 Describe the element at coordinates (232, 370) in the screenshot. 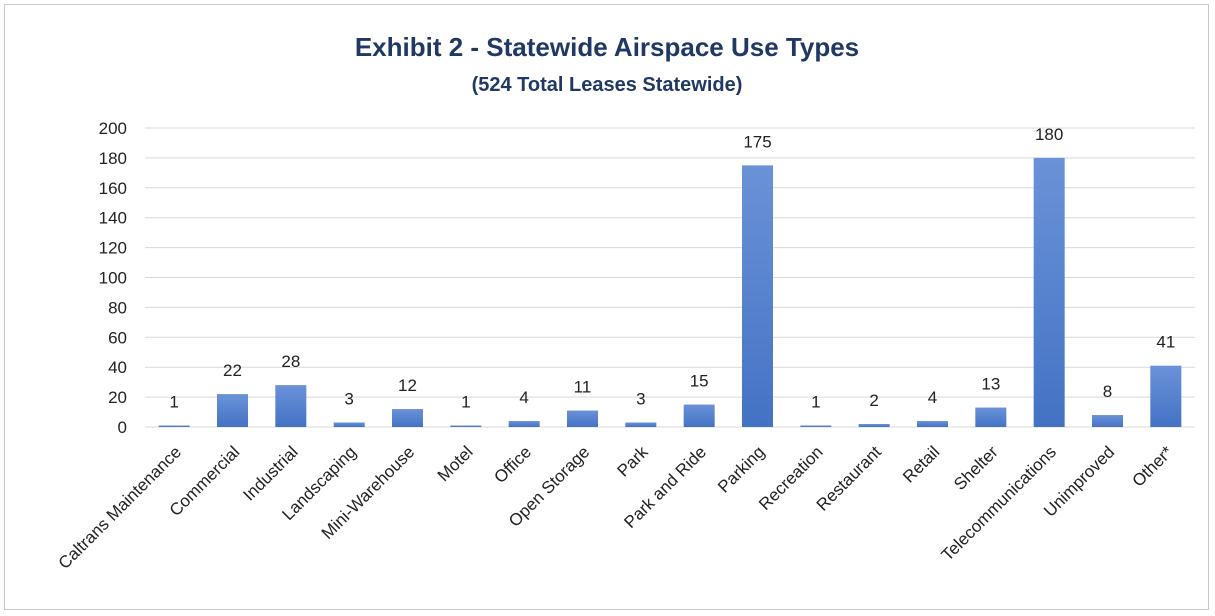

I see `data-label: 22` at that location.